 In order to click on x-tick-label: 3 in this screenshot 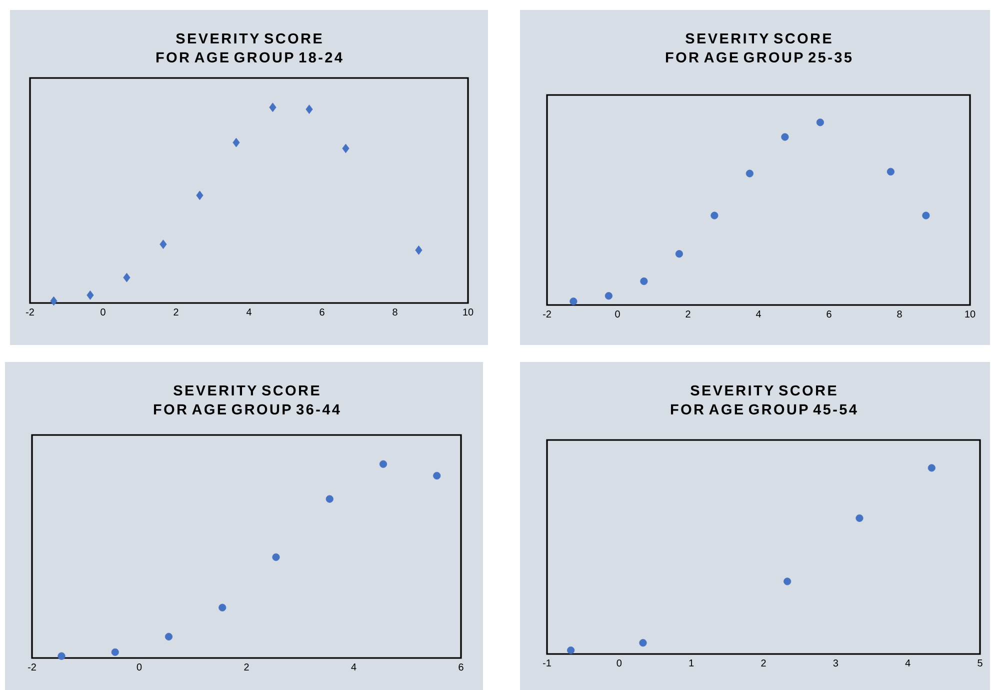, I will do `click(835, 663)`.